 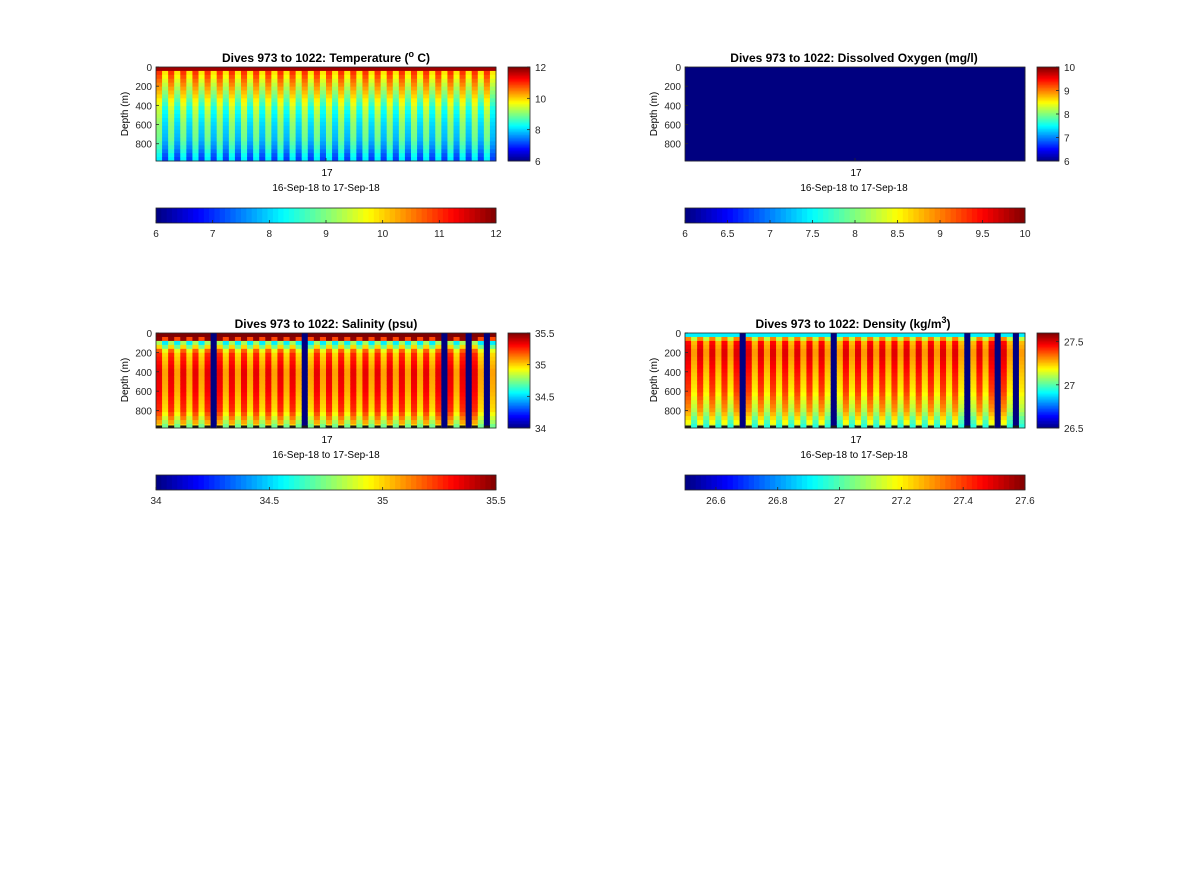 What do you see at coordinates (316, 426) in the screenshot?
I see `bottom-marker` at bounding box center [316, 426].